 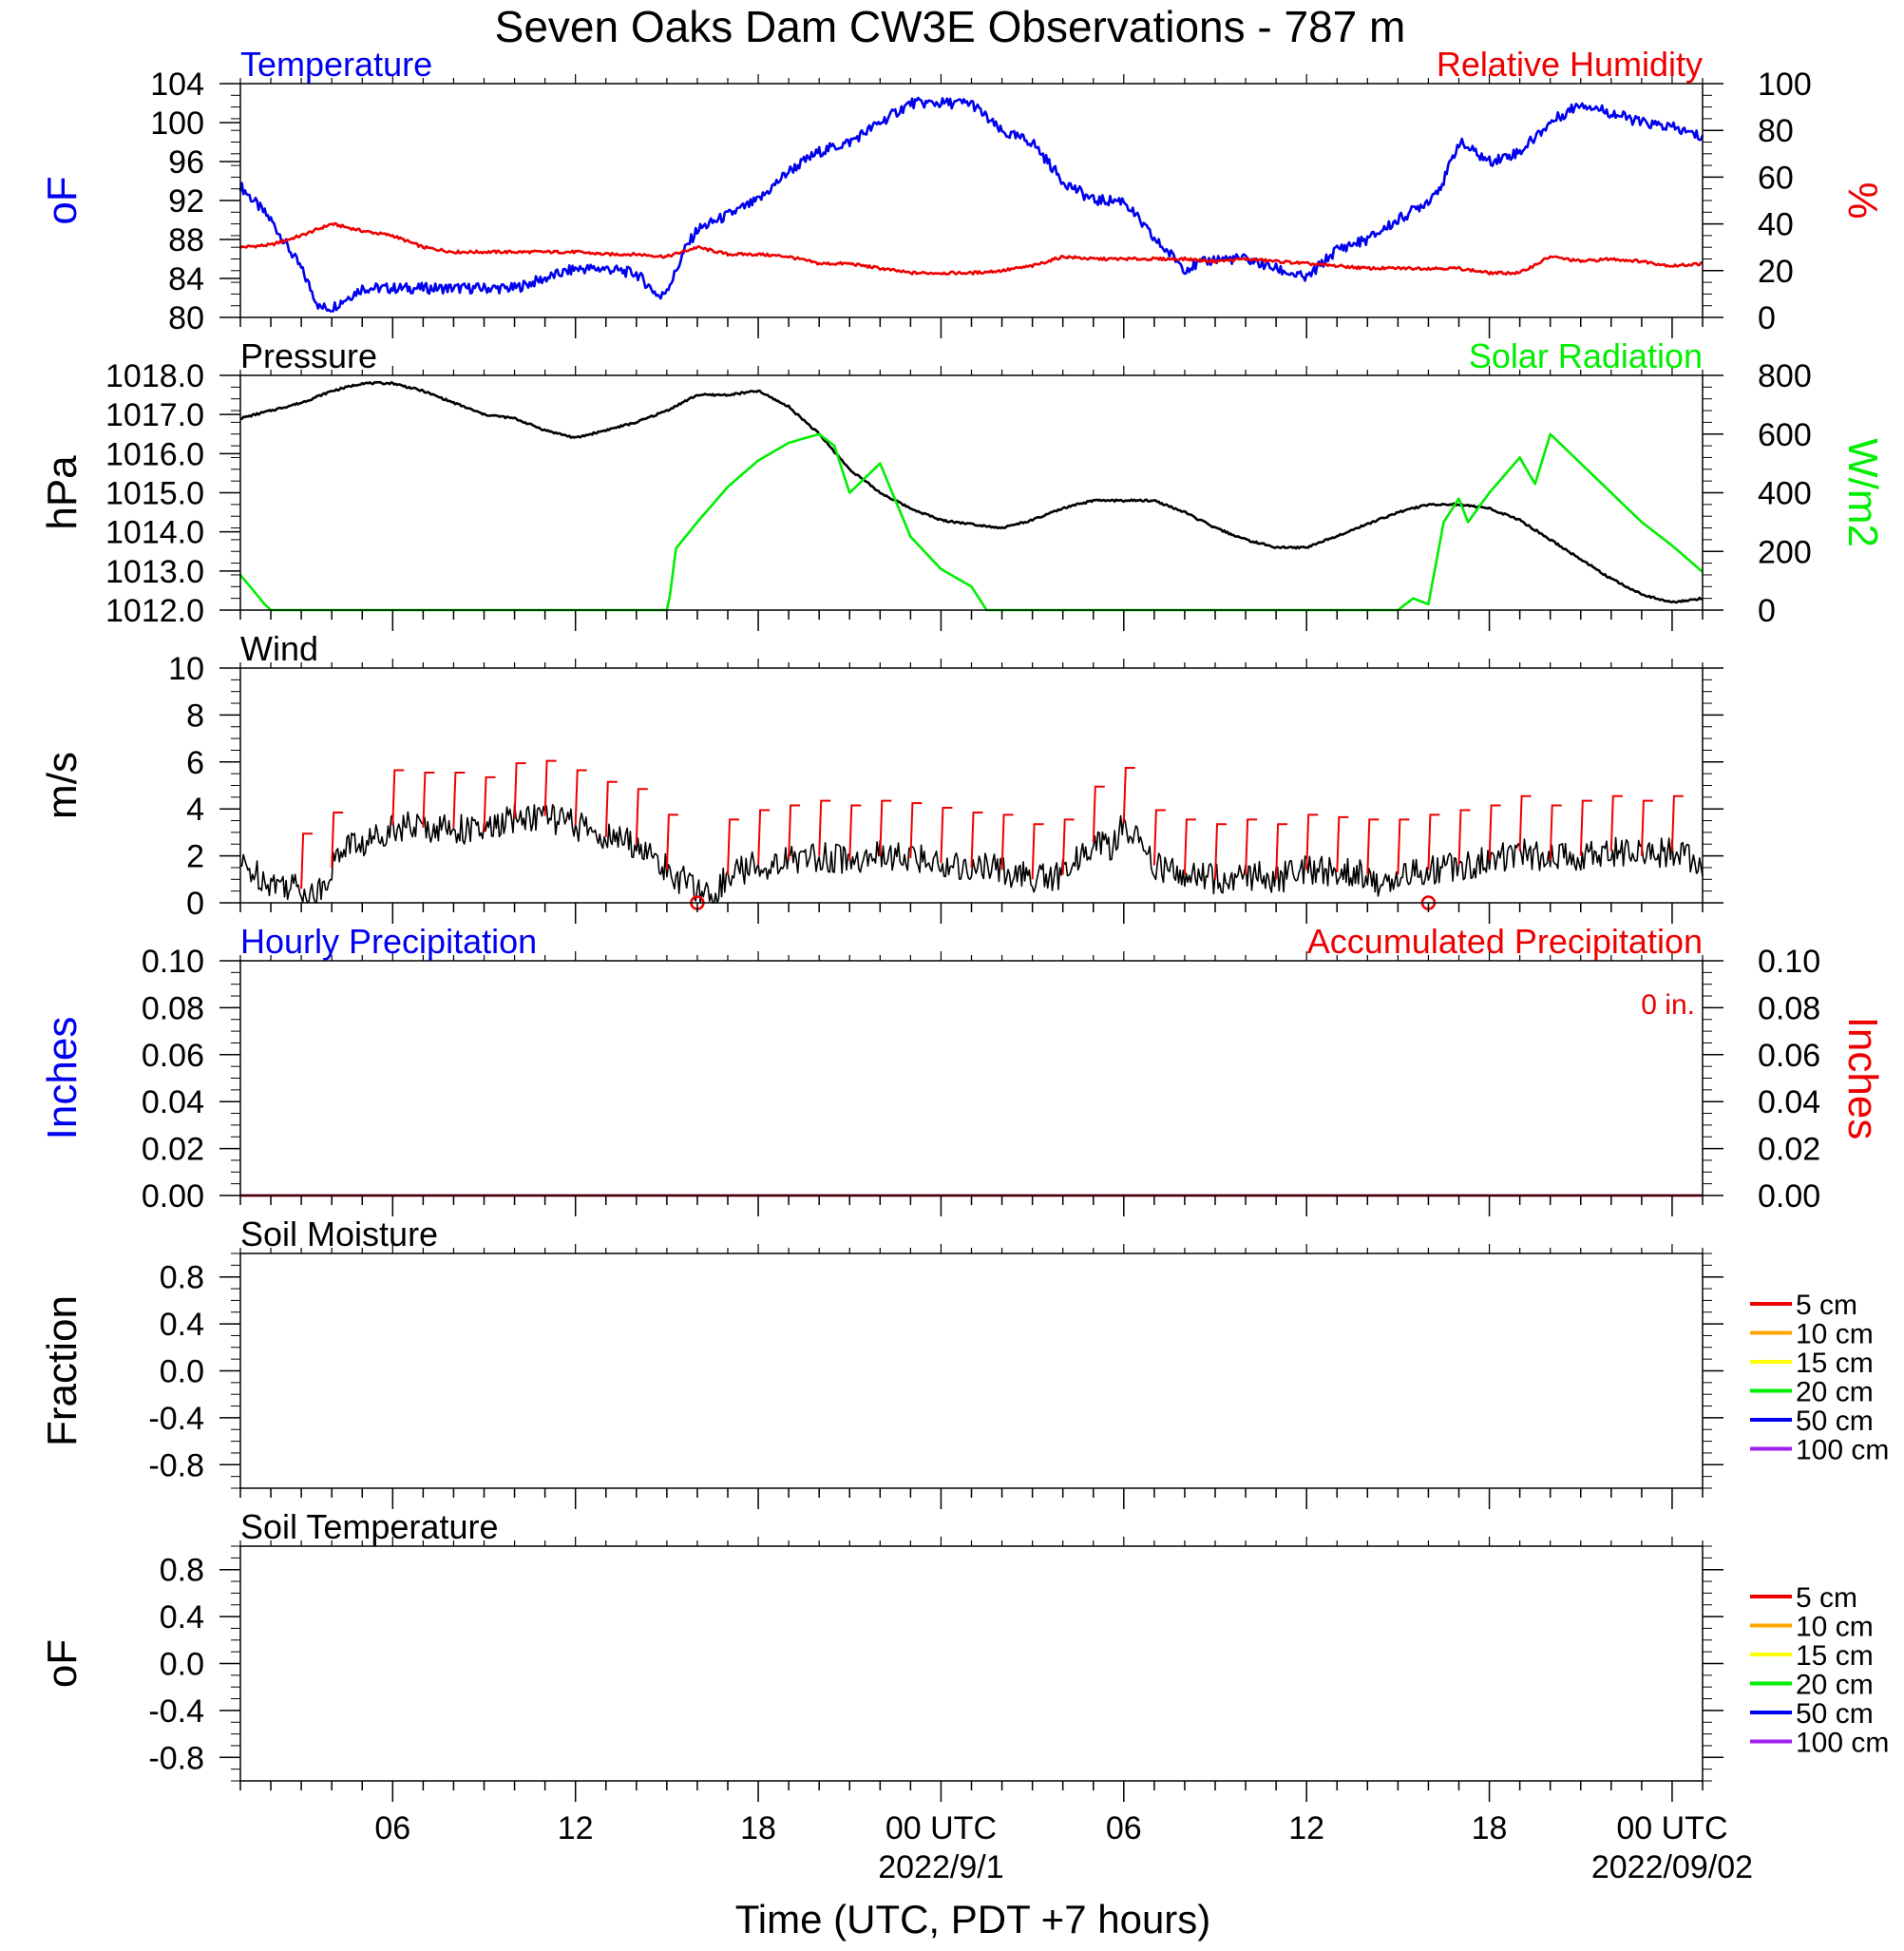 I want to click on y-tick-label-right: 40, so click(x=1776, y=225).